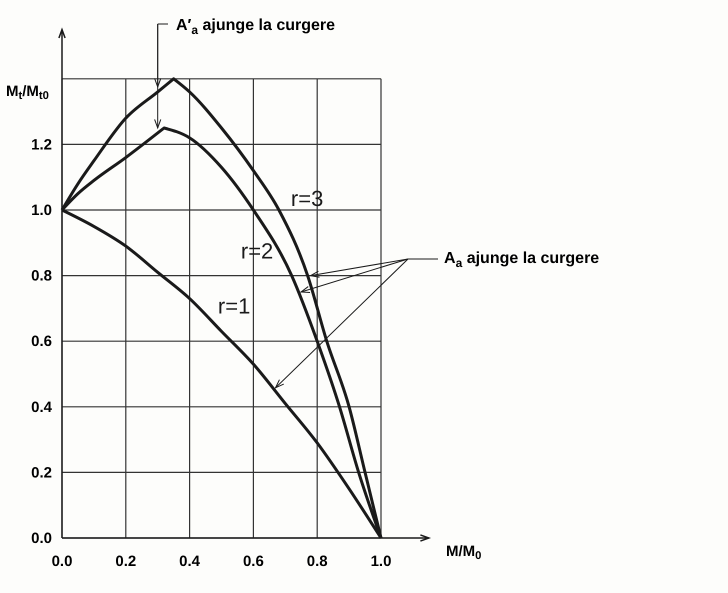  What do you see at coordinates (256, 27) in the screenshot?
I see `annotation: A′$_{a}$ ajunge la curgere` at bounding box center [256, 27].